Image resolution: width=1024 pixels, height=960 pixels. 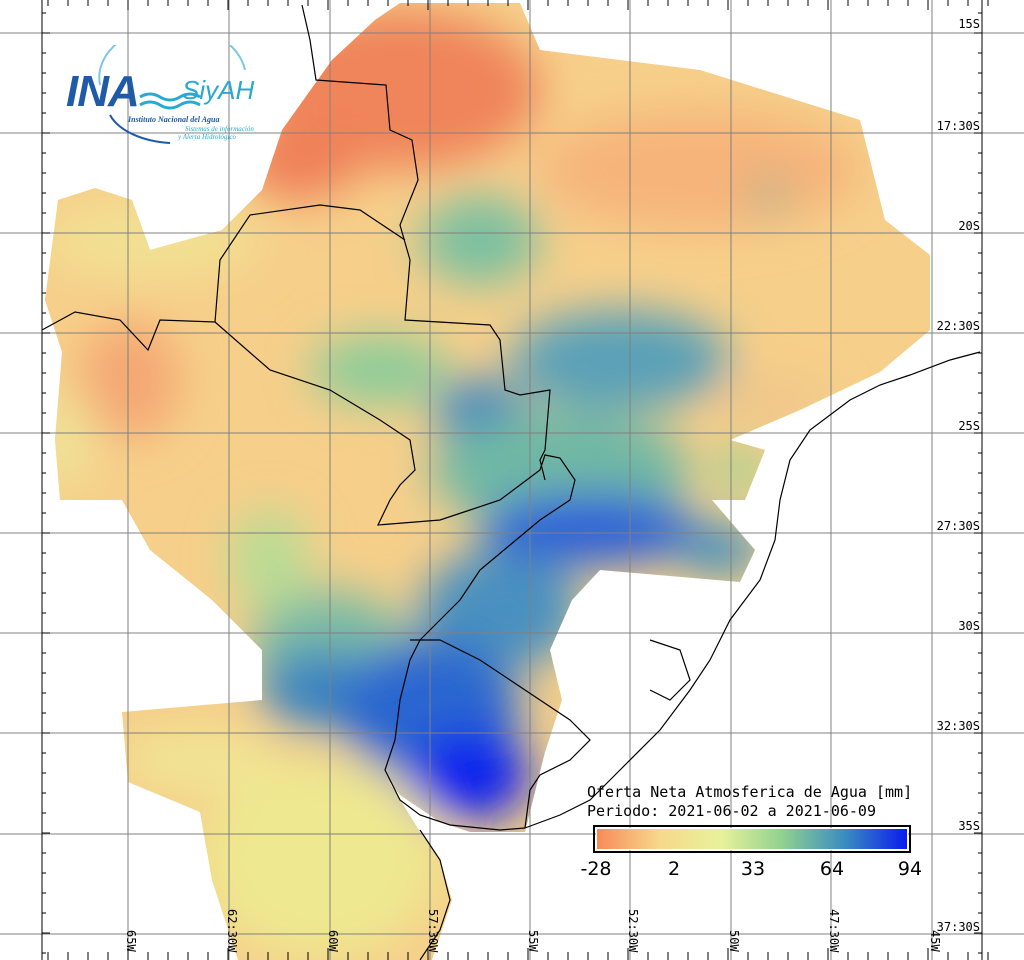 What do you see at coordinates (958, 927) in the screenshot?
I see `lat-label: 37:30S` at bounding box center [958, 927].